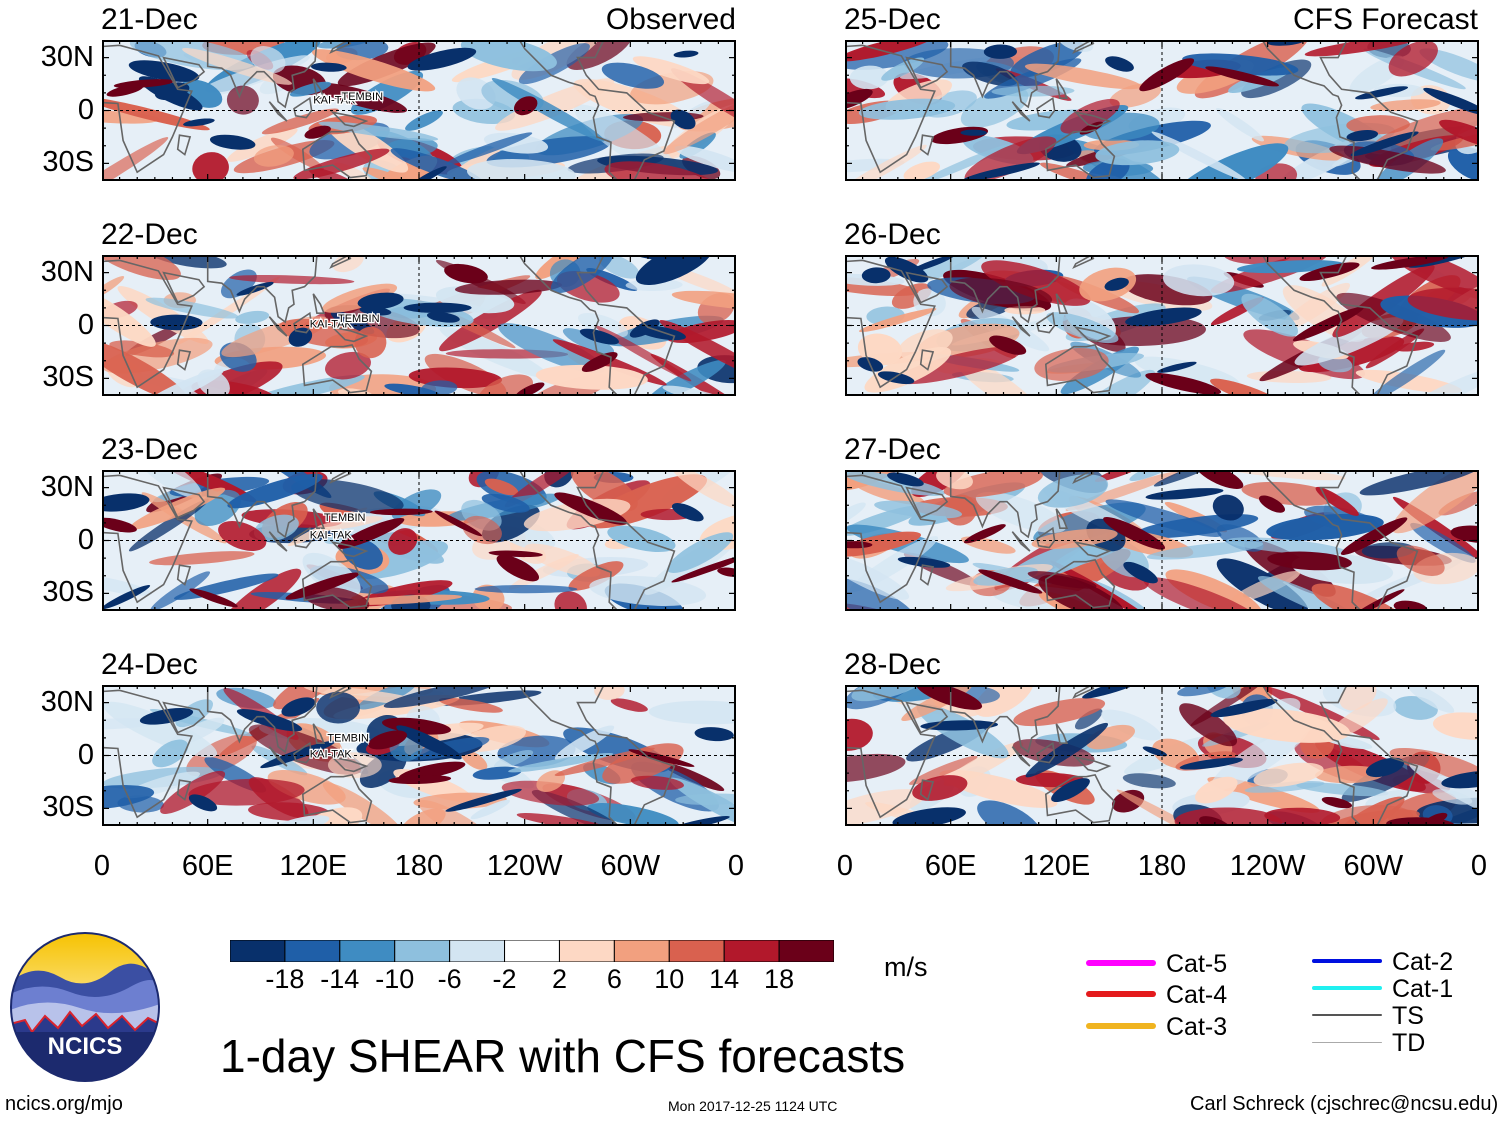 The width and height of the screenshot is (1510, 1121). Describe the element at coordinates (845, 866) in the screenshot. I see `lon-tick-label: 0` at that location.